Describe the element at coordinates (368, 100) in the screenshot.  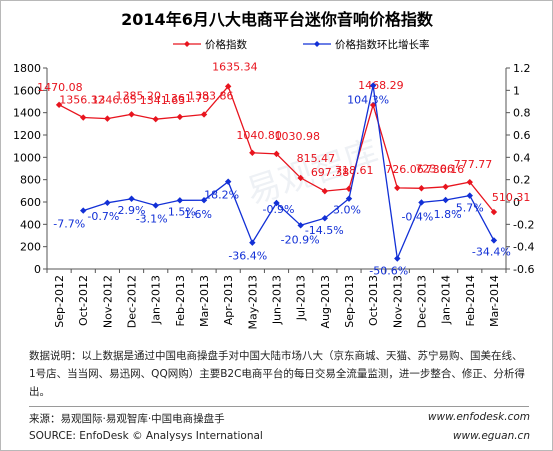
I see `data-label: 104.3%` at that location.